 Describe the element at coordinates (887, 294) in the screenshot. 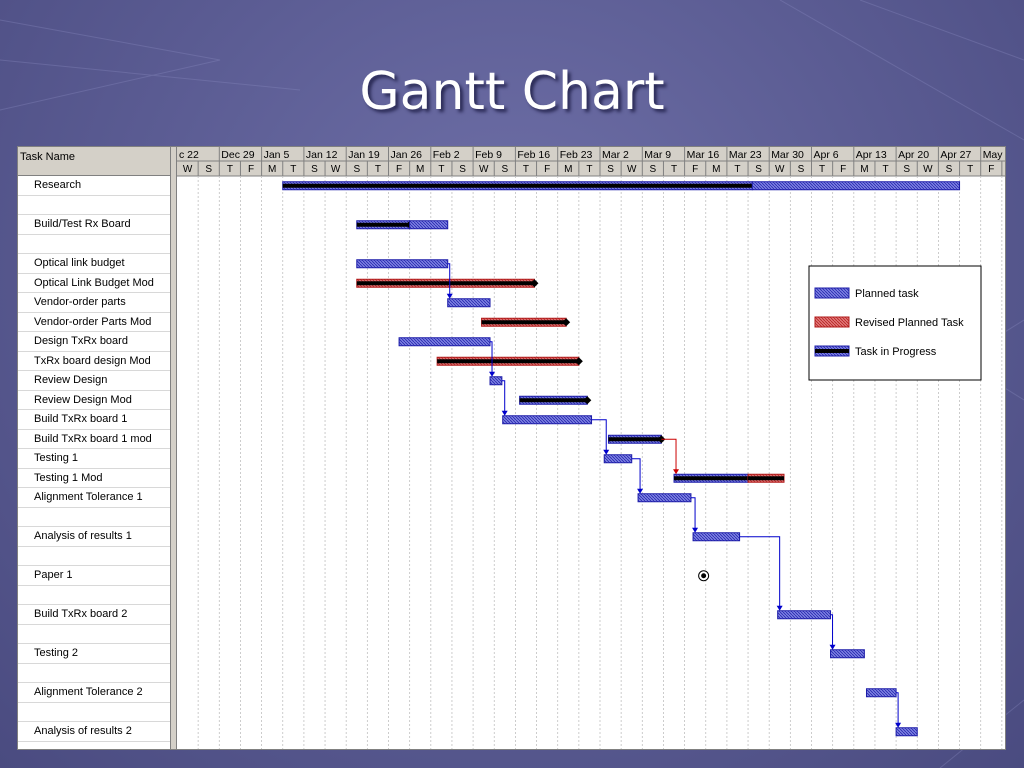

I see `legend-label: Planned task` at that location.